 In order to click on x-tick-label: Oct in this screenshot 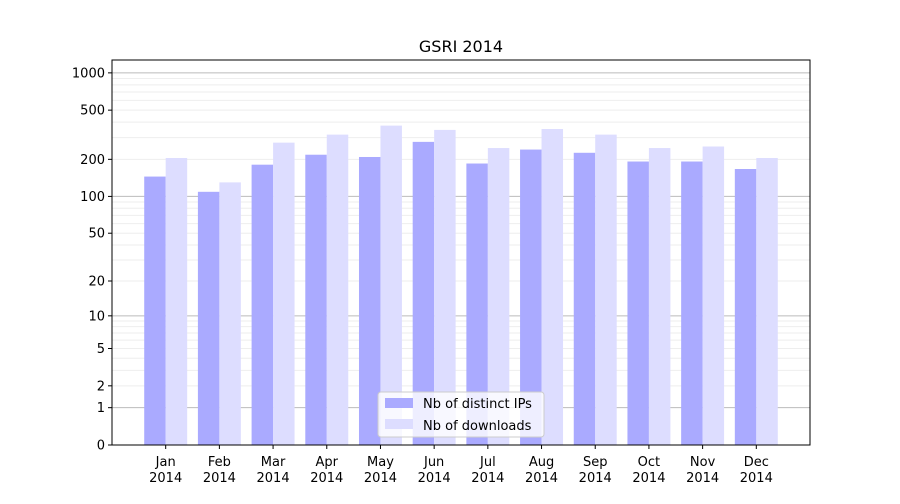, I will do `click(649, 462)`.